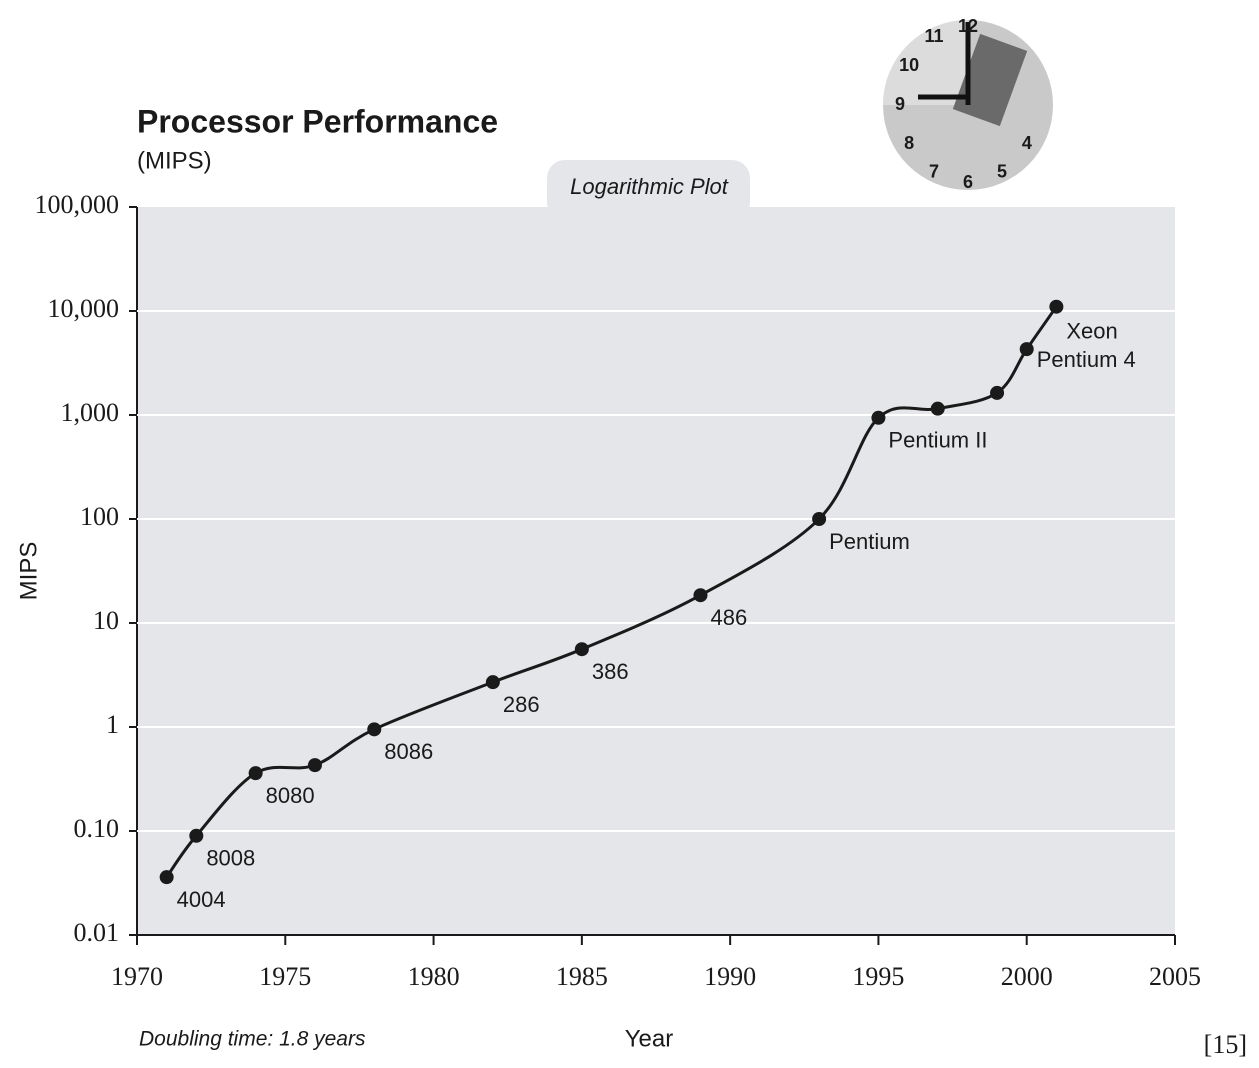  I want to click on point-label: 286, so click(521, 704).